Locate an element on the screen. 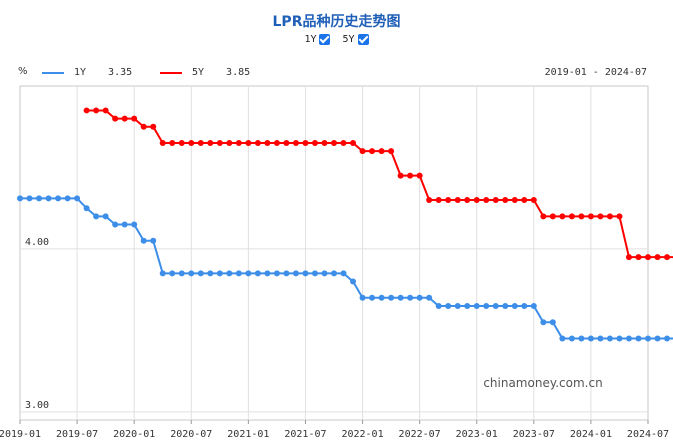 This screenshot has height=444, width=673. x-tick-label: 2024-07 is located at coordinates (648, 434).